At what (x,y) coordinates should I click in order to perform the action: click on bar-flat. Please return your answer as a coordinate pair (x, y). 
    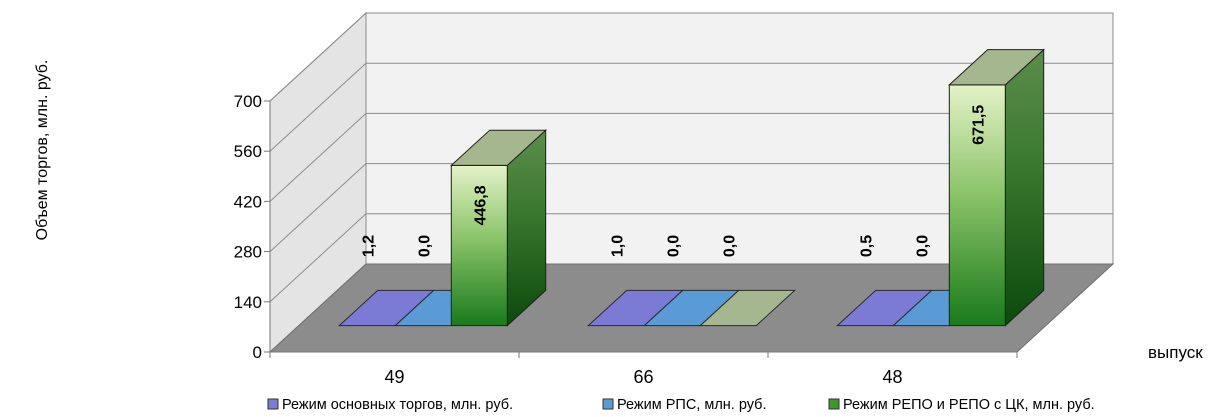
    Looking at the image, I should click on (747, 308).